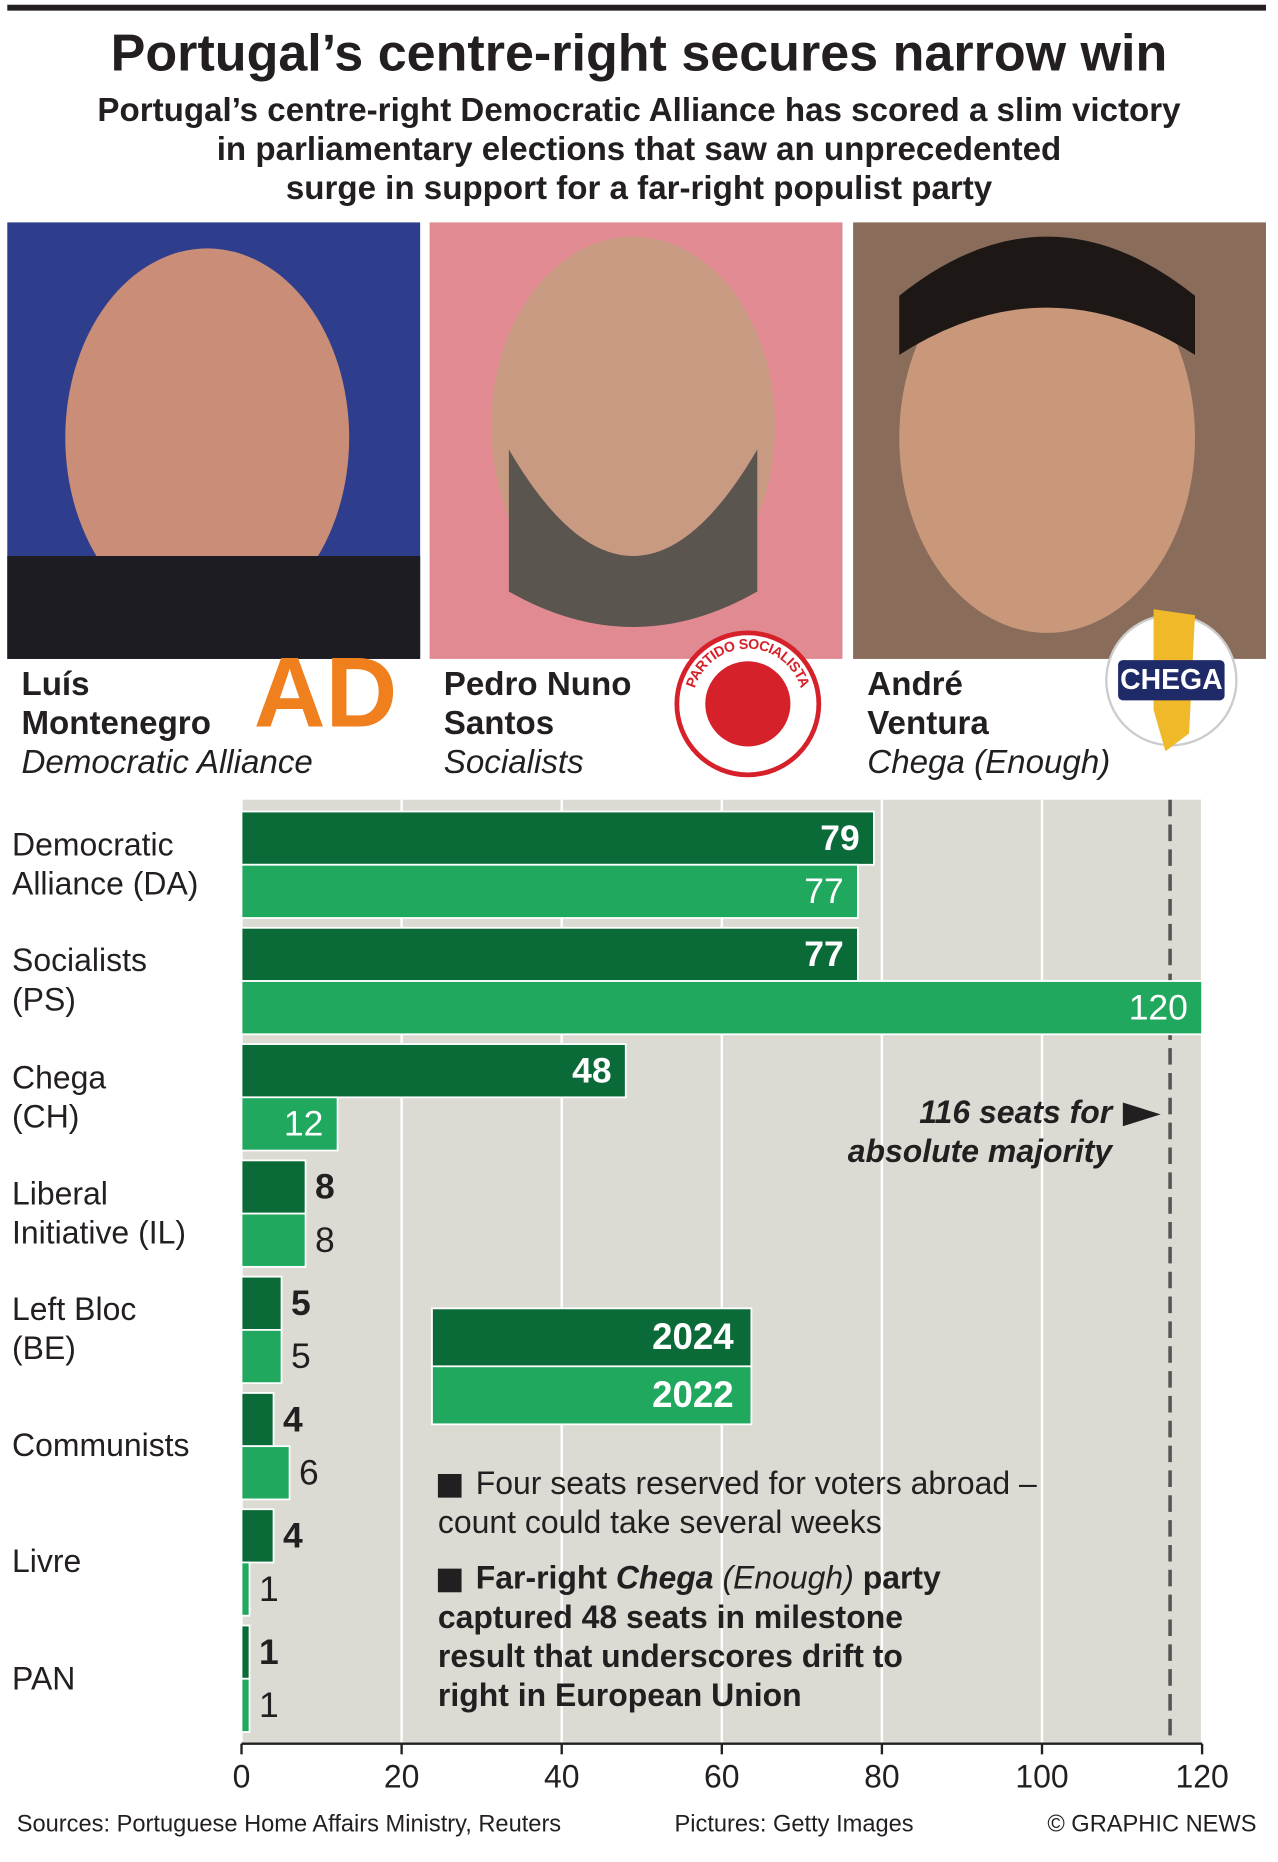  Describe the element at coordinates (214, 607) in the screenshot. I see `photo-suit` at that location.